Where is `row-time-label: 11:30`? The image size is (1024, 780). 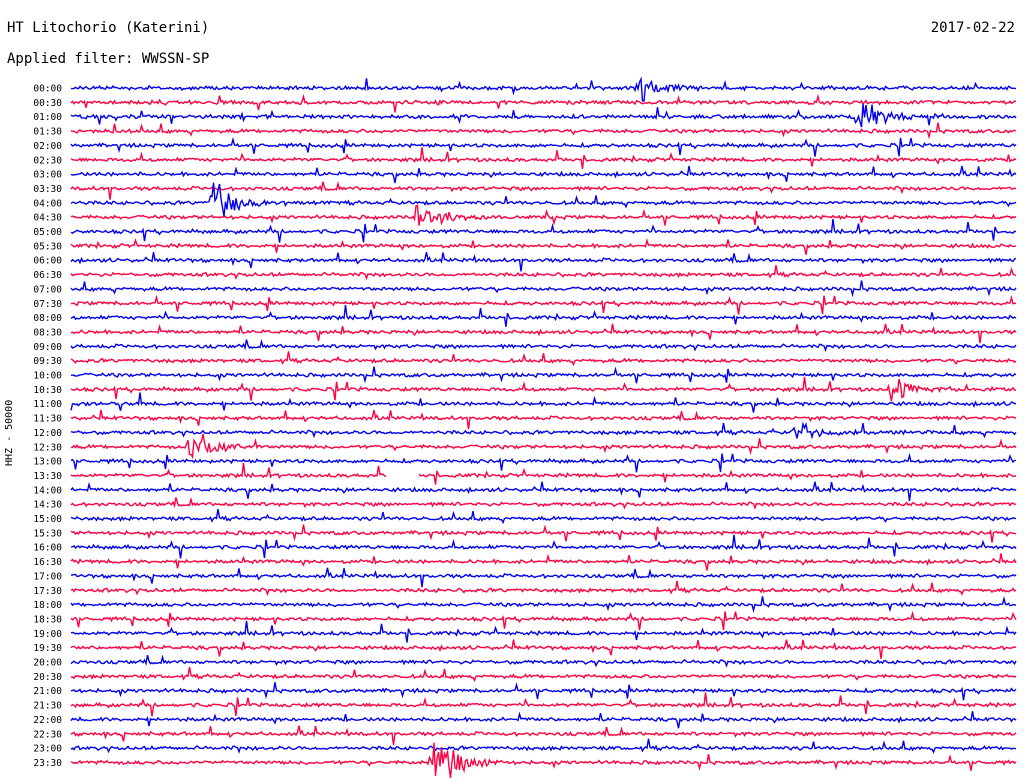
row-time-label: 11:30 is located at coordinates (47, 419).